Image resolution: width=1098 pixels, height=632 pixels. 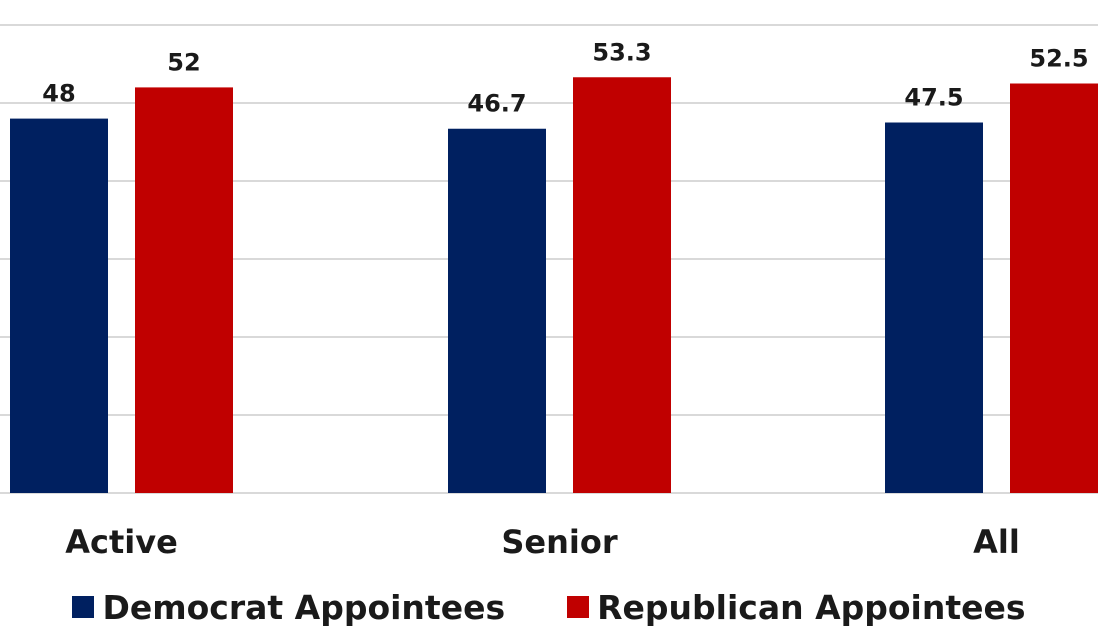 I want to click on bar-republican-active, so click(x=184, y=290).